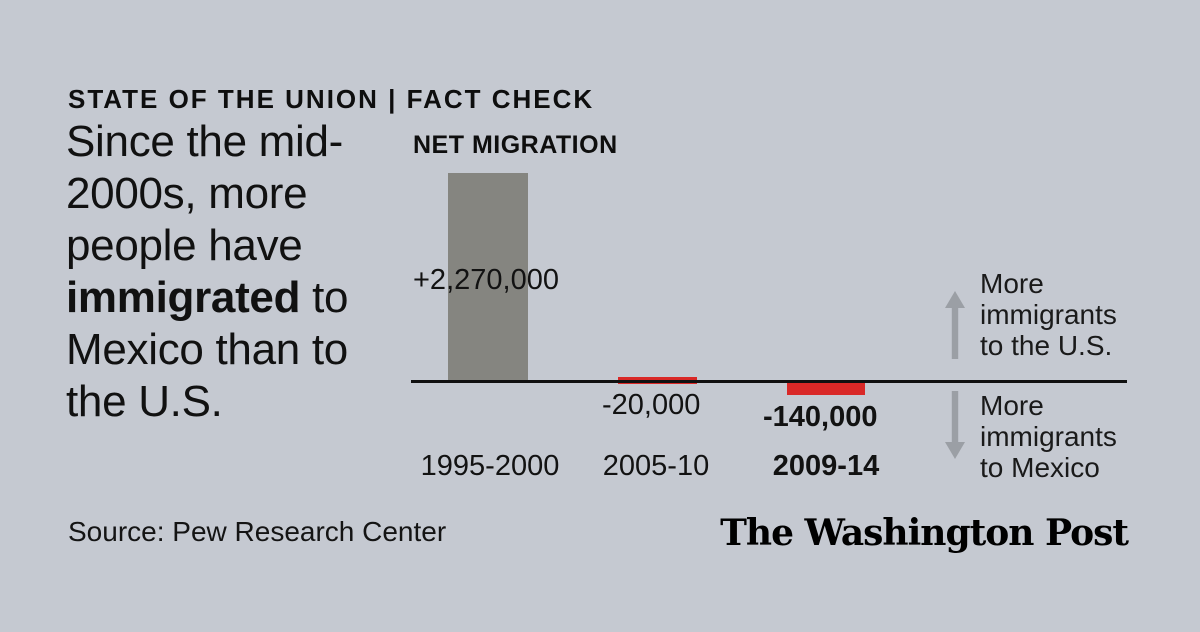 This screenshot has height=632, width=1200. I want to click on arrow-down-icon, so click(955, 425).